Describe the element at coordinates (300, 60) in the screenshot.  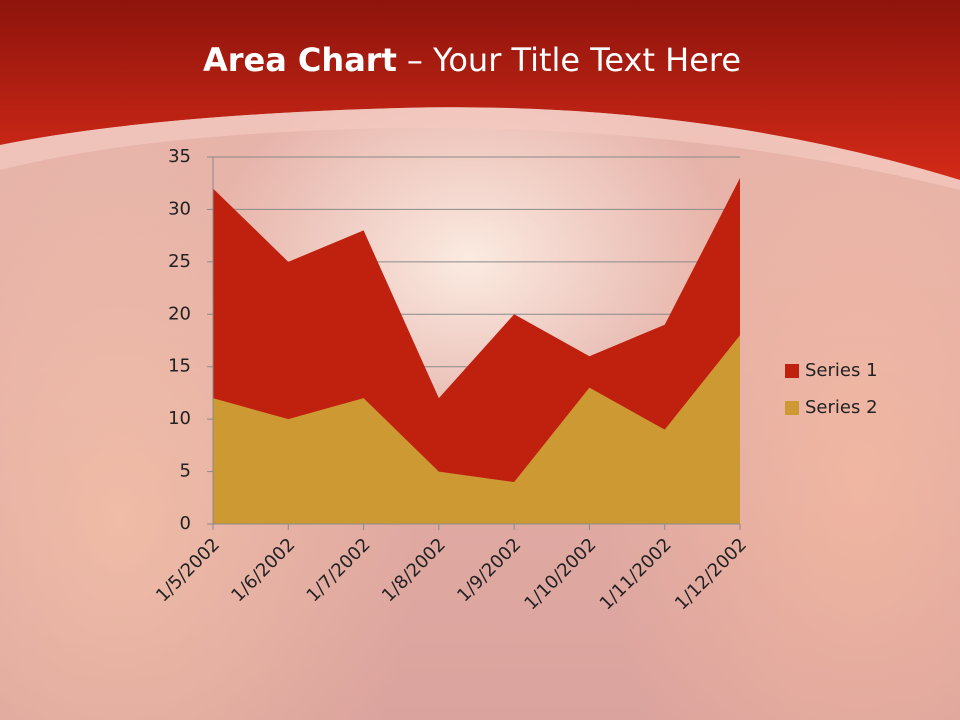
I see `title-bold: Area Chart` at that location.